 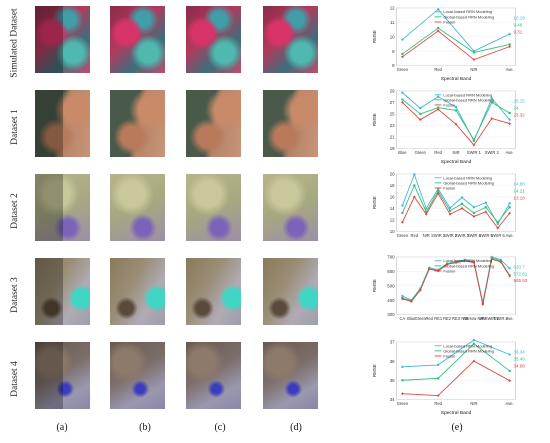 What do you see at coordinates (392, 91) in the screenshot?
I see `y-tick-label: 29` at bounding box center [392, 91].